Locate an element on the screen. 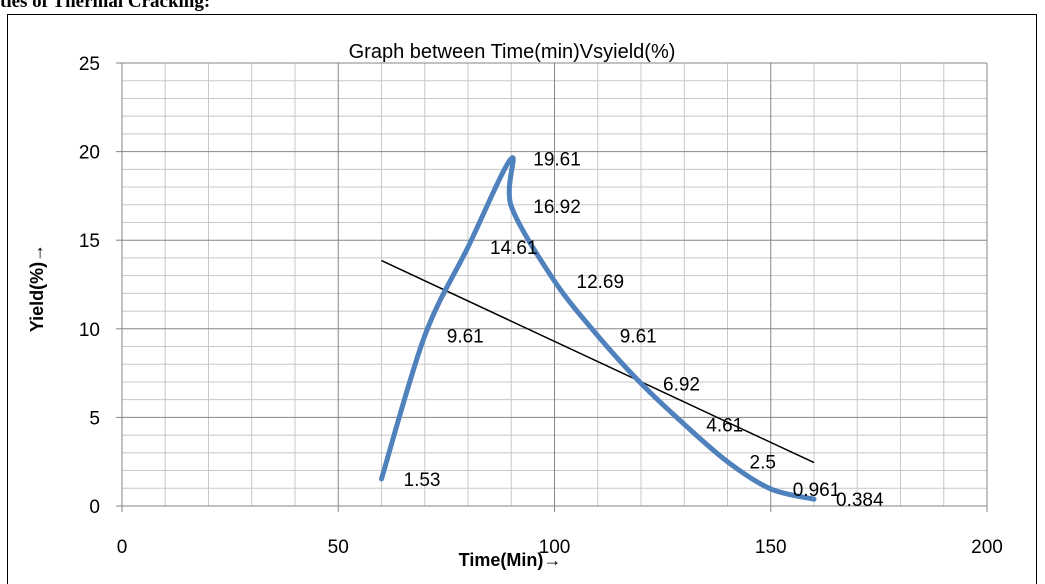 This screenshot has width=1045, height=584. data-label: 6.92 is located at coordinates (681, 384).